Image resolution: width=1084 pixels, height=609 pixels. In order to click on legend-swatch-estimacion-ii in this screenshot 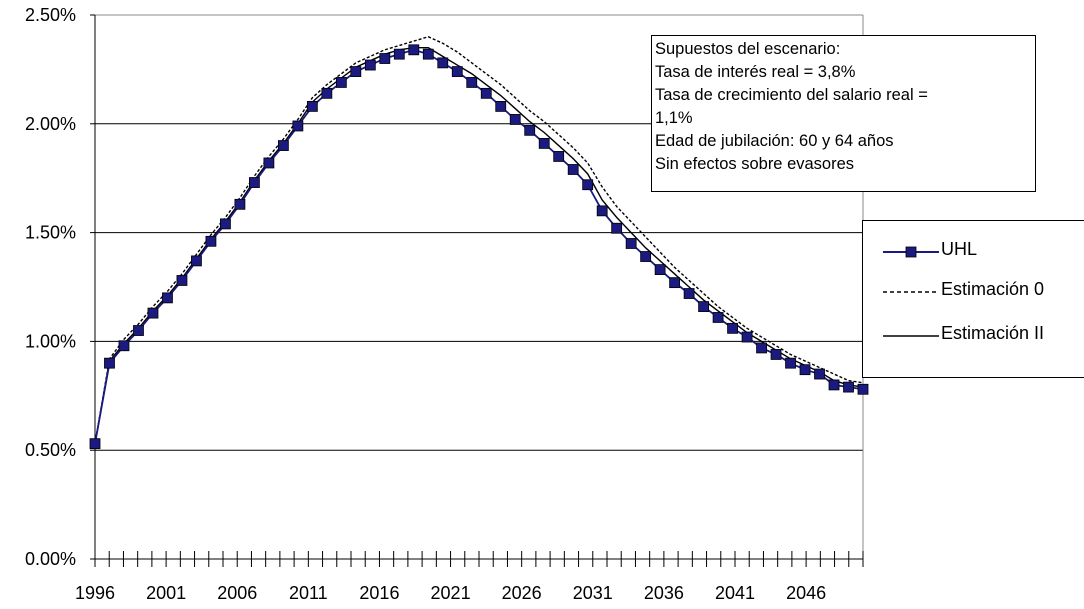, I will do `click(911, 336)`.